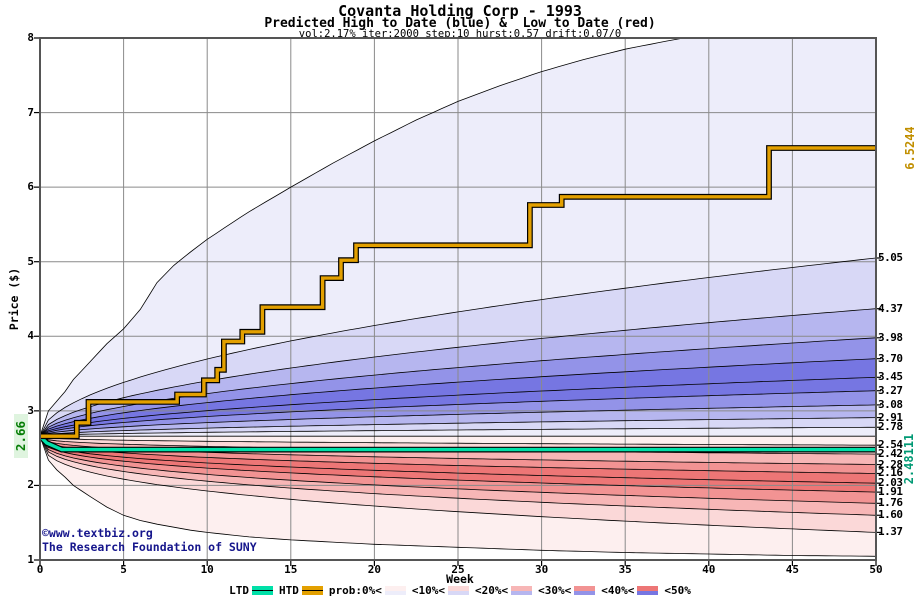 This screenshot has width=920, height=600. Describe the element at coordinates (890, 308) in the screenshot. I see `quantile-label-4.37: 4.37` at that location.